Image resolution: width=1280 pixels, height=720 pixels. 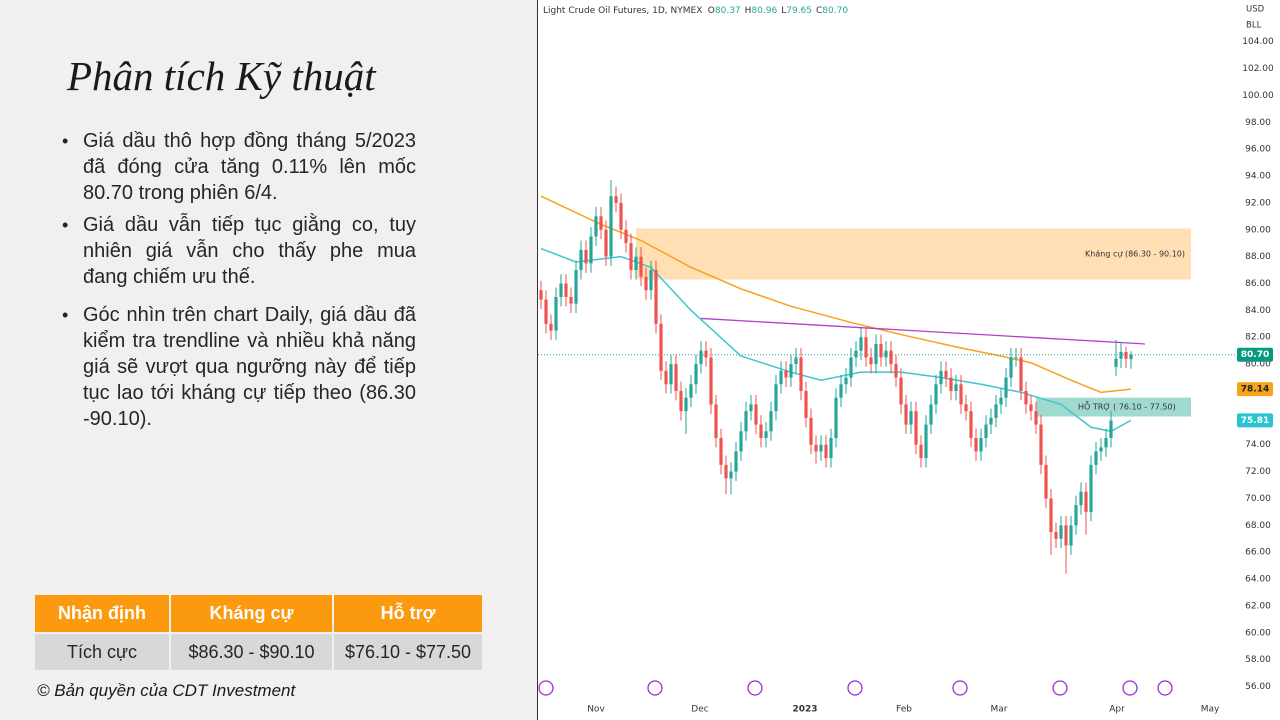 What do you see at coordinates (1258, 96) in the screenshot?
I see `y-tick-label: 100.00` at bounding box center [1258, 96].